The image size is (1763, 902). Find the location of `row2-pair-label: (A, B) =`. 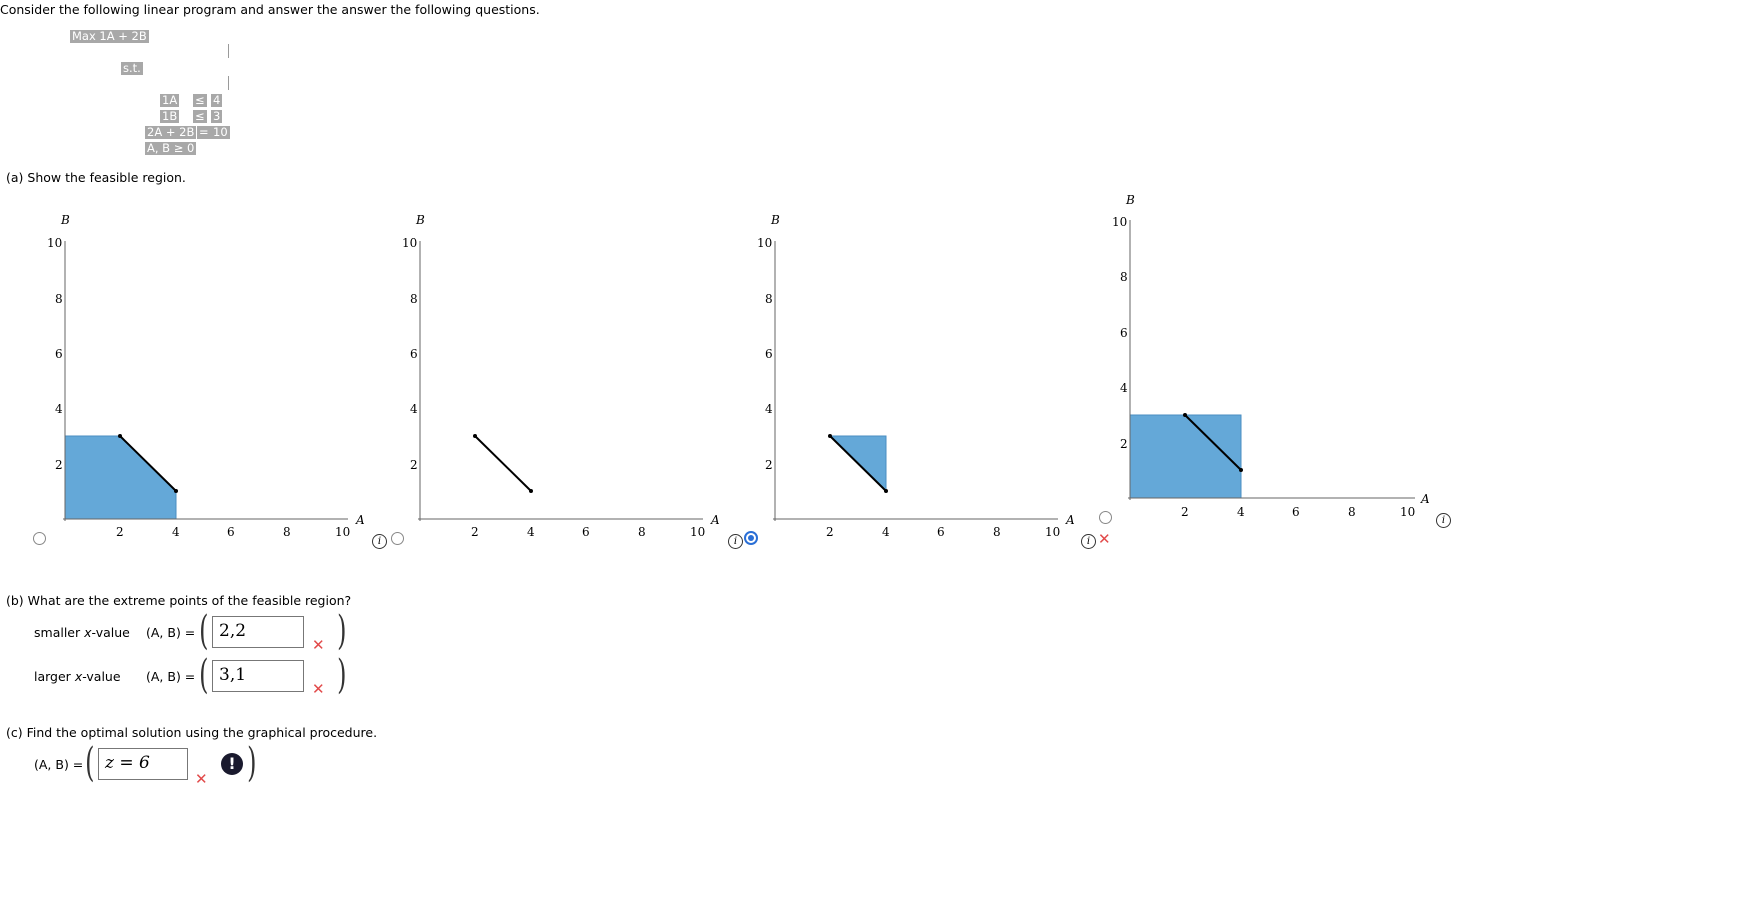

row2-pair-label: (A, B) = is located at coordinates (171, 676).